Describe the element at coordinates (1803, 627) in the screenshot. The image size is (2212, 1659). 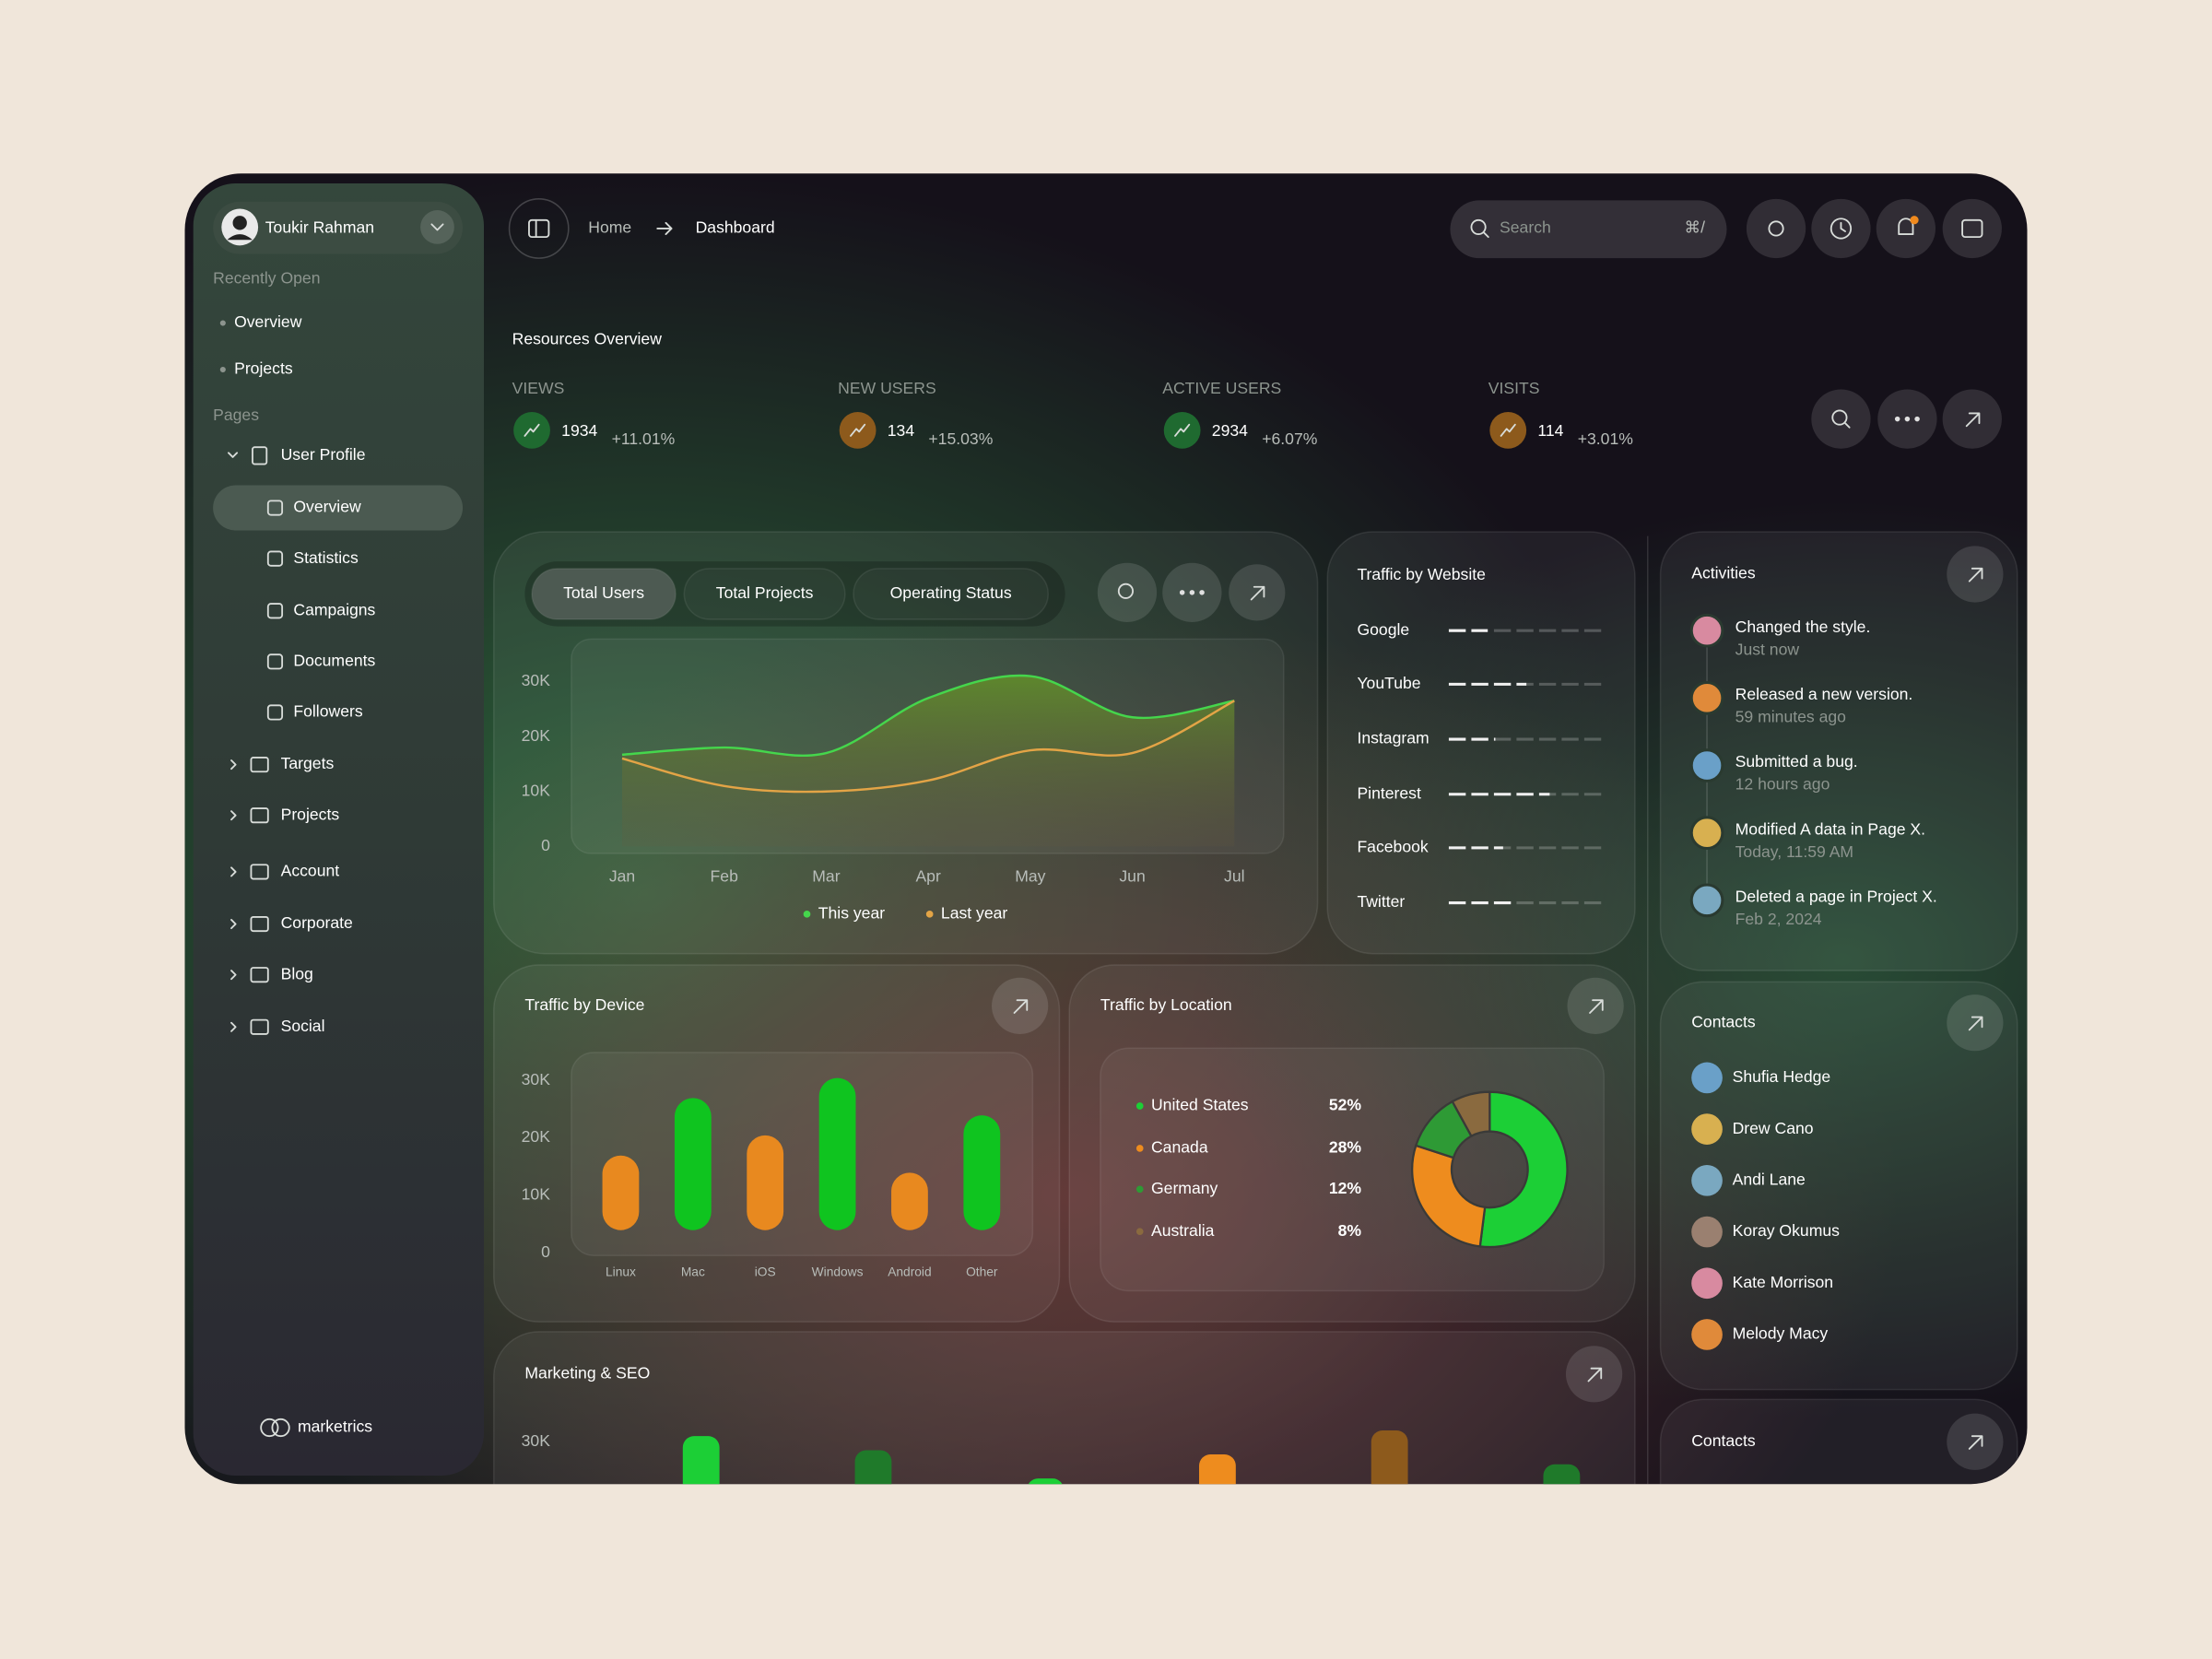
I see `activity-text: Changed the style.` at that location.